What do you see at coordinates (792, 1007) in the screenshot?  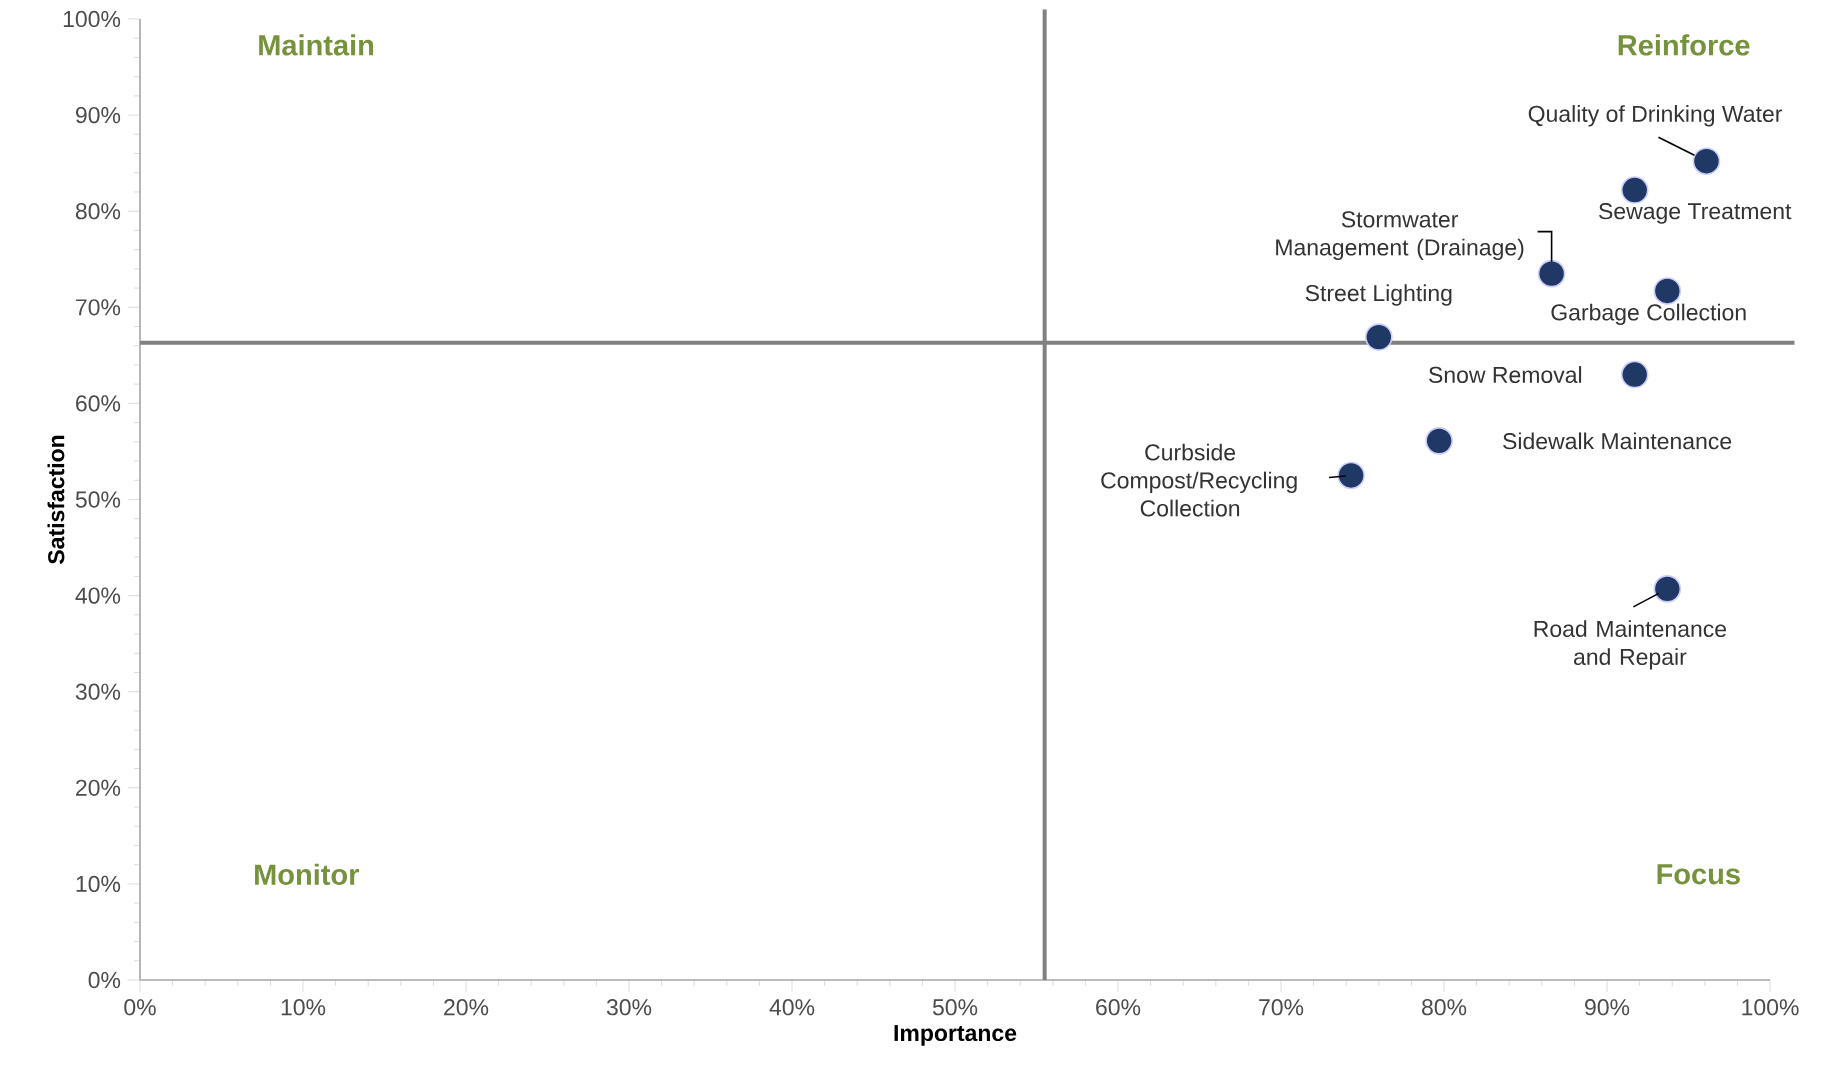 I see `x-tick-label: 40%` at bounding box center [792, 1007].